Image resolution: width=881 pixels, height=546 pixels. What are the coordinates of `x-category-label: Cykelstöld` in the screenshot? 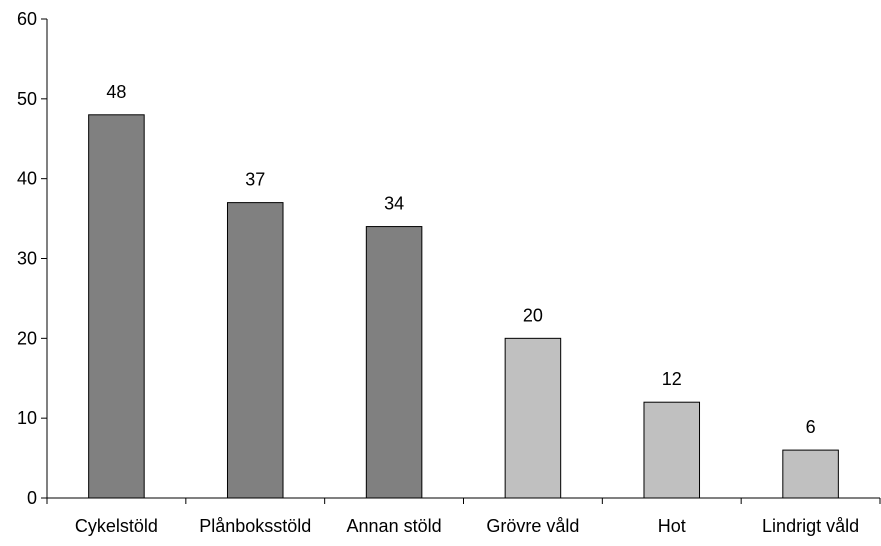 It's located at (116, 526).